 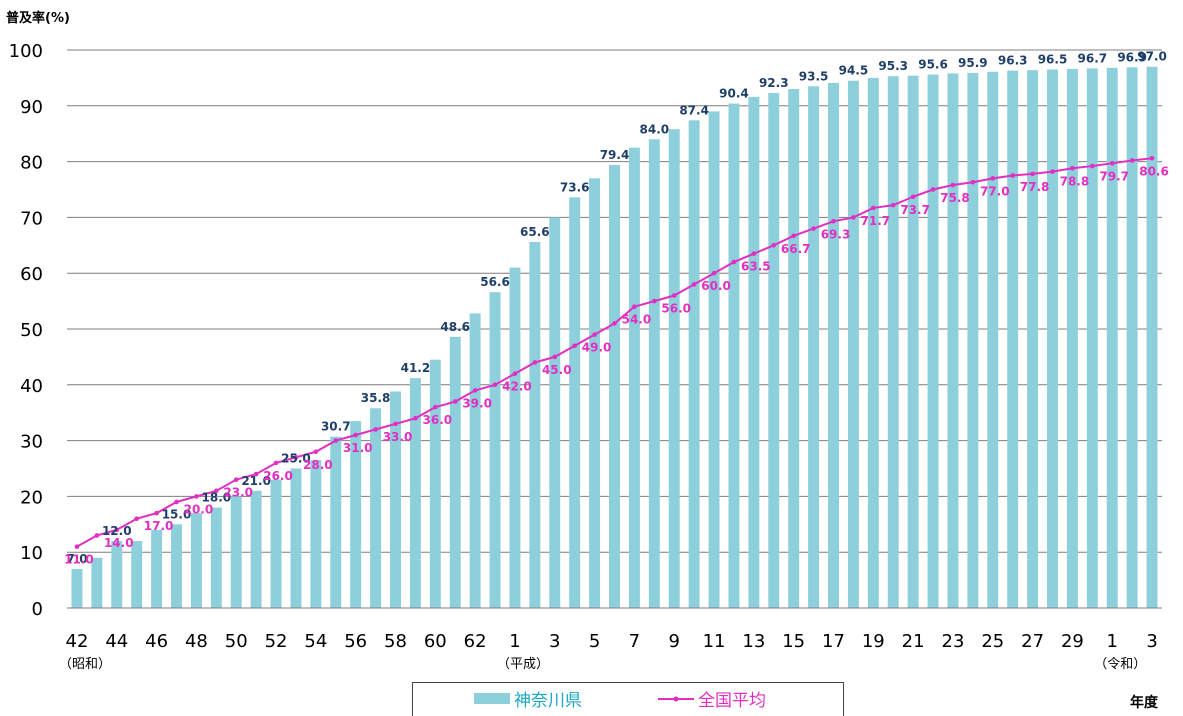 I want to click on y-tick-label: 0, so click(x=37, y=609).